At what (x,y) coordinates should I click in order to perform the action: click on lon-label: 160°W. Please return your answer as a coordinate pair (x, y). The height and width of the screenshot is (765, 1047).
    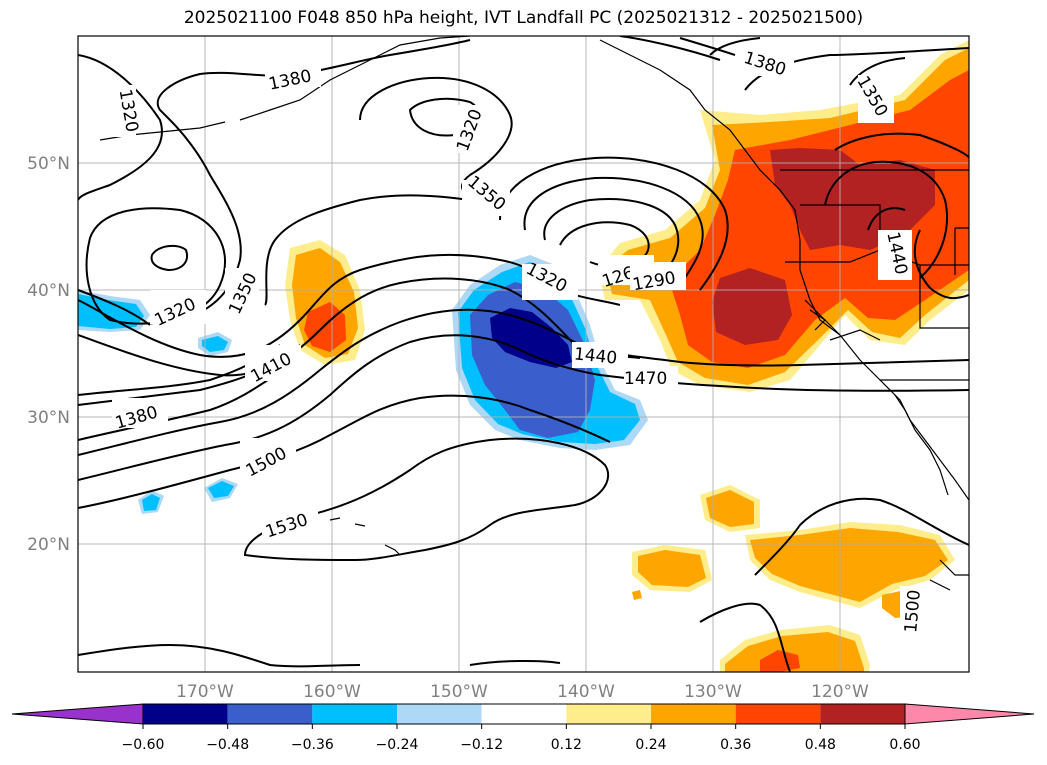
    Looking at the image, I should click on (332, 692).